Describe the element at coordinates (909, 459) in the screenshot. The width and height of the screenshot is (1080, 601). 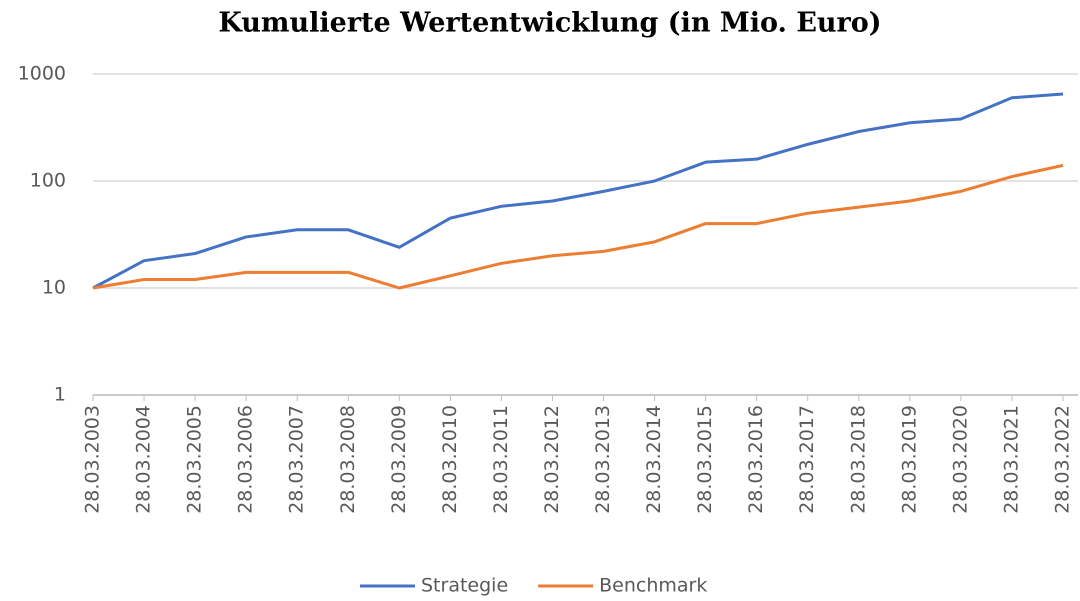
I see `x-tick-label: 28.03.2019` at that location.